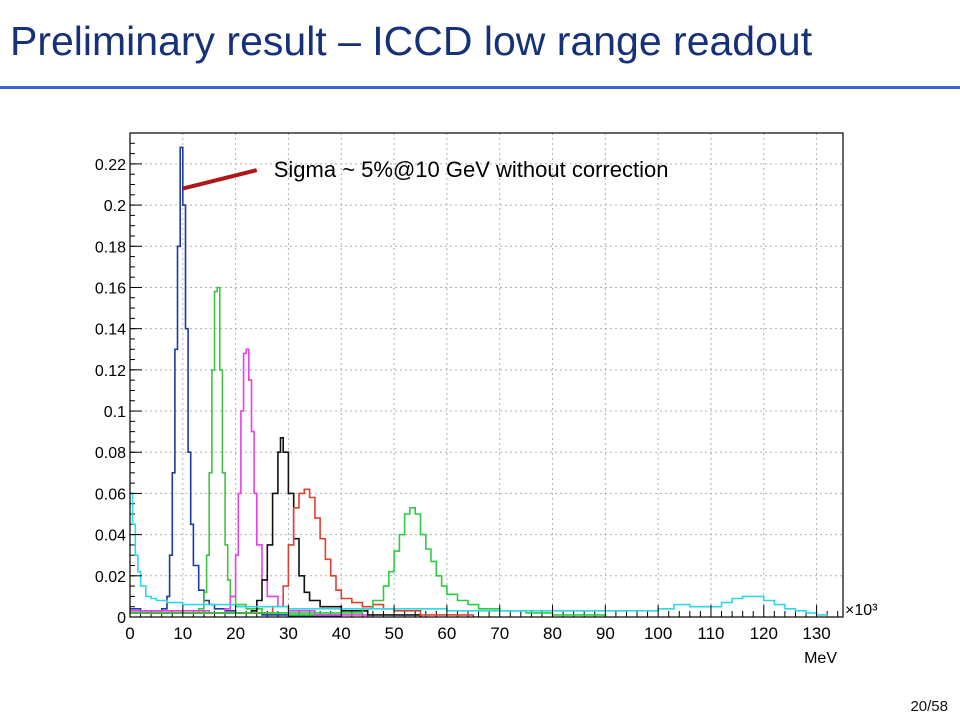 The width and height of the screenshot is (960, 720). I want to click on y-tick-label: 0.04, so click(110, 536).